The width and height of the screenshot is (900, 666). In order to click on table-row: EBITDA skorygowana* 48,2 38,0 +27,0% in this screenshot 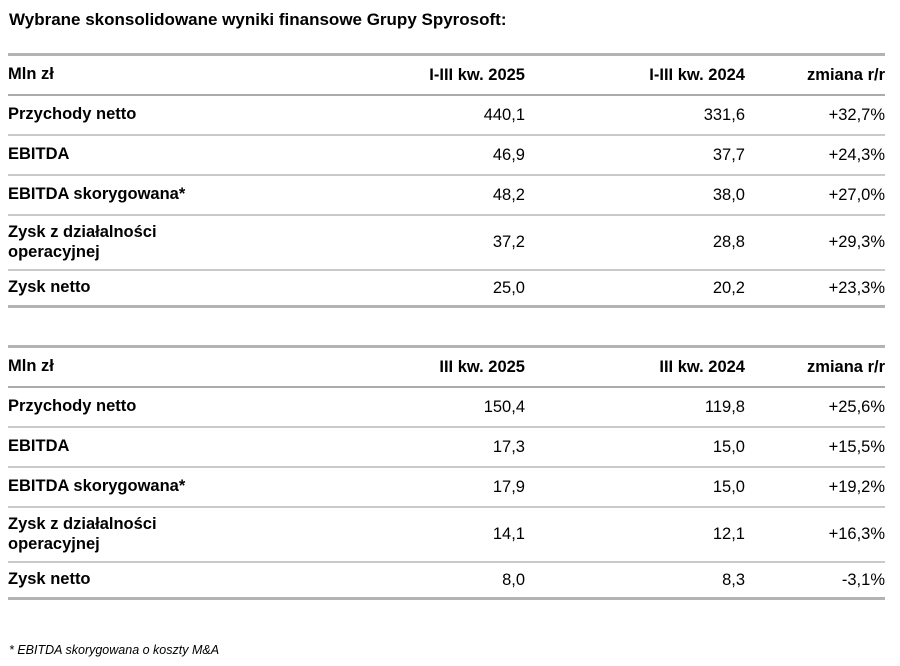, I will do `click(446, 195)`.